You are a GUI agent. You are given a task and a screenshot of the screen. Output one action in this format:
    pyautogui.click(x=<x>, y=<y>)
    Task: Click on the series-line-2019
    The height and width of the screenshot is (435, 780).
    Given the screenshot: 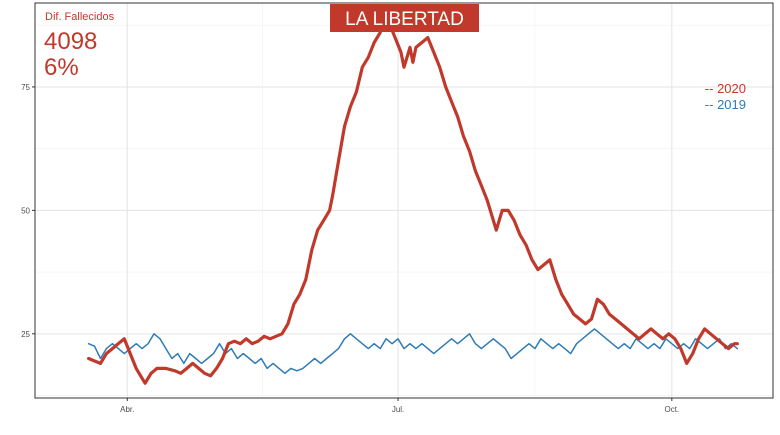 What is the action you would take?
    pyautogui.click(x=413, y=351)
    